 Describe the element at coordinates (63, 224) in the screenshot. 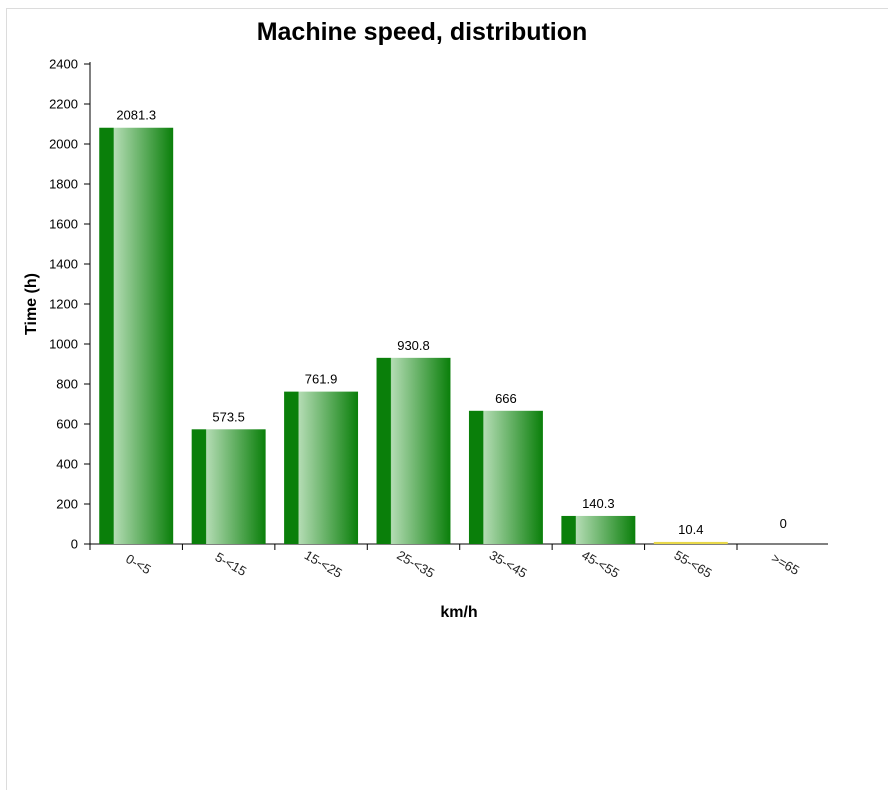

I see `y-tick-label: 1600` at that location.